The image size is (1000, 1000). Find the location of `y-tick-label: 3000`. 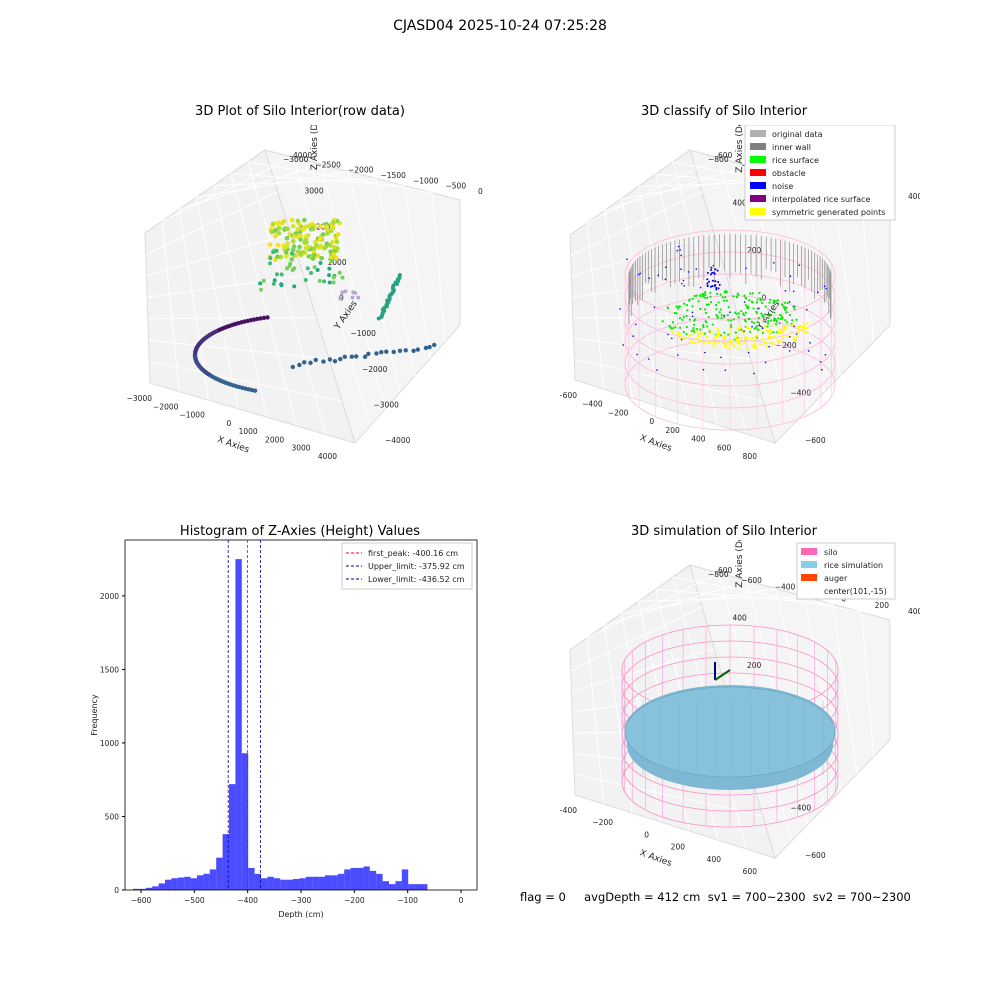

y-tick-label: 3000 is located at coordinates (314, 191).